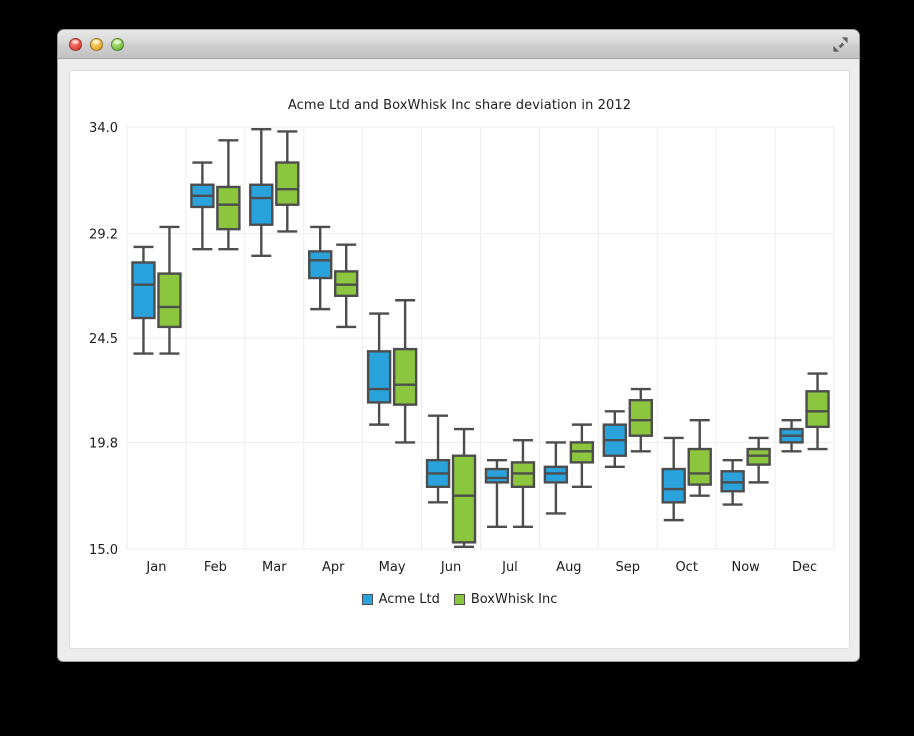 The height and width of the screenshot is (736, 914). I want to click on minimize-window-button, so click(96, 44).